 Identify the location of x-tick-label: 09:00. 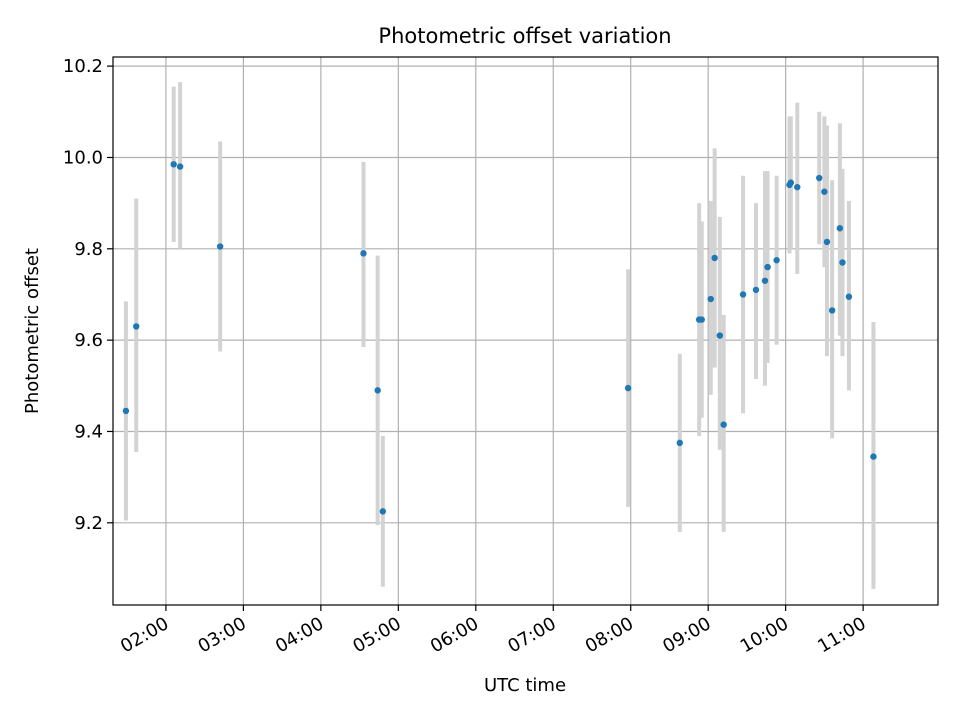
(686, 635).